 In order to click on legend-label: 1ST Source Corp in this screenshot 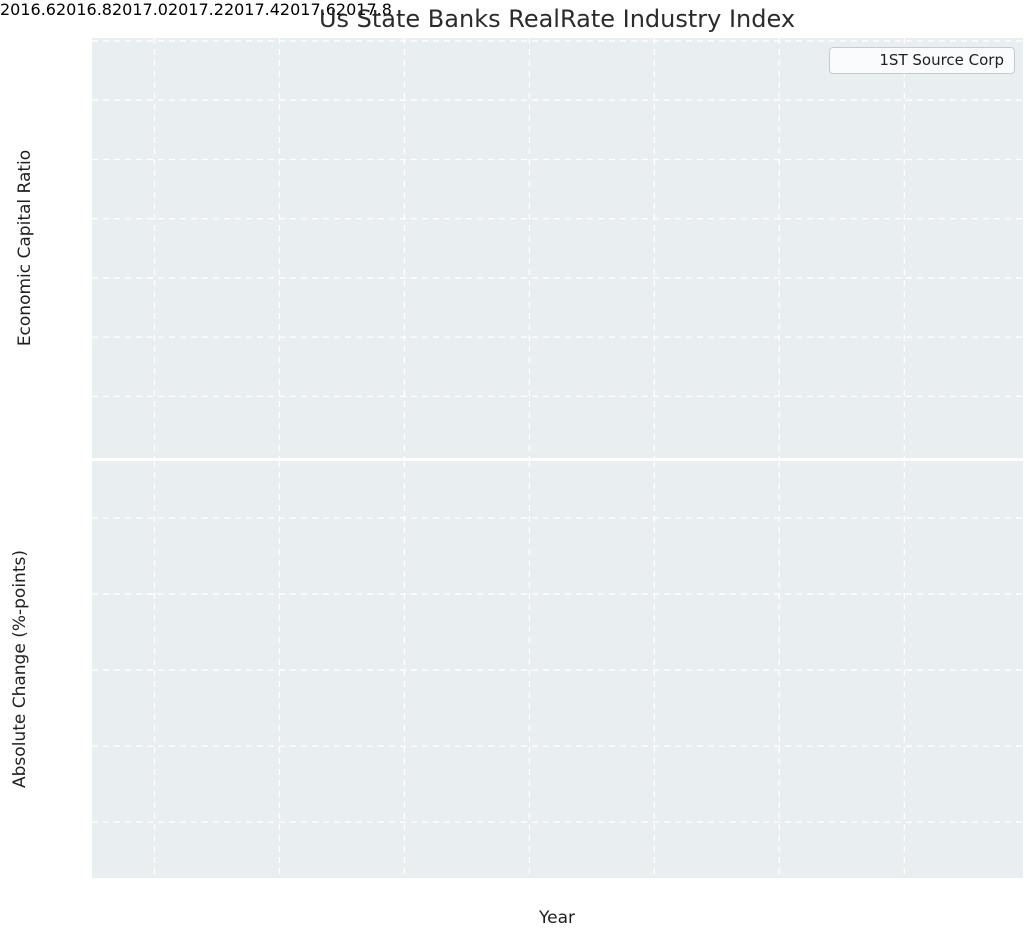, I will do `click(941, 60)`.